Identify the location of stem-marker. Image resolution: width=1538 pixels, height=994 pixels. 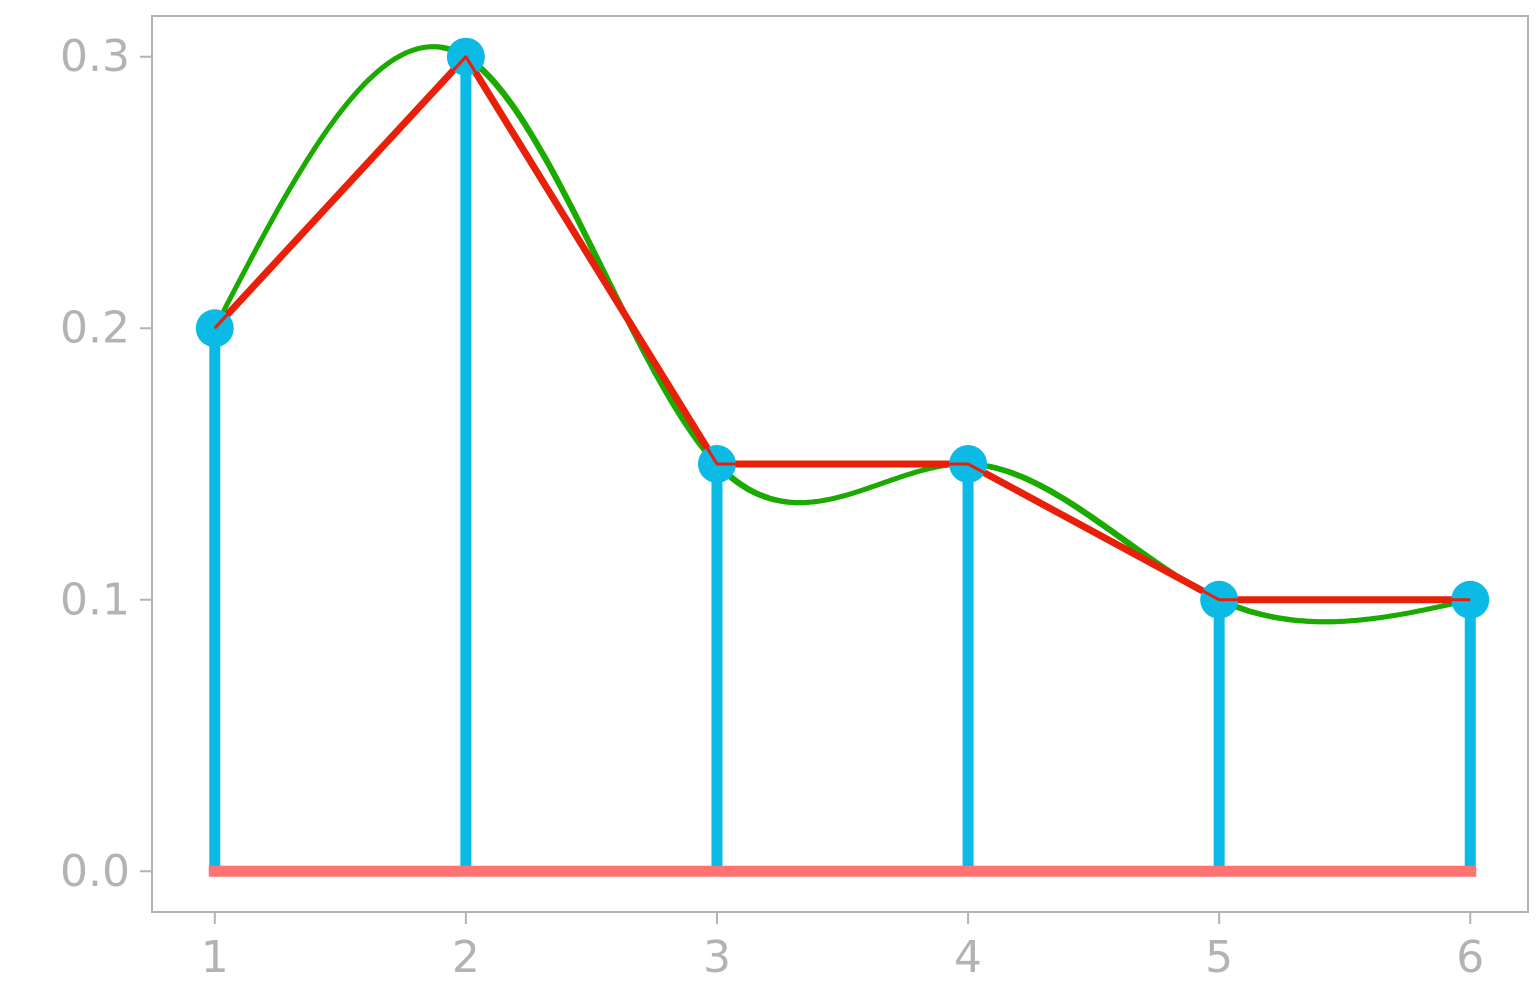
(1470, 599).